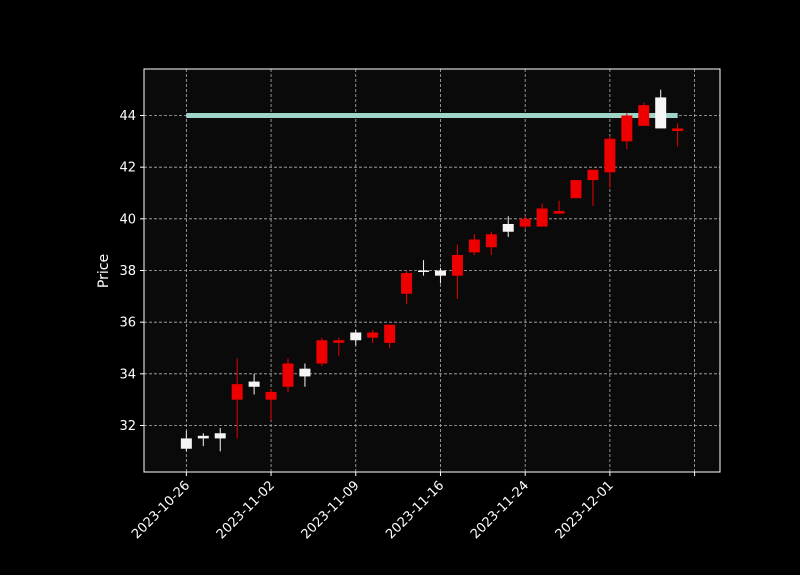  I want to click on y-tick-label: 44, so click(127, 116).